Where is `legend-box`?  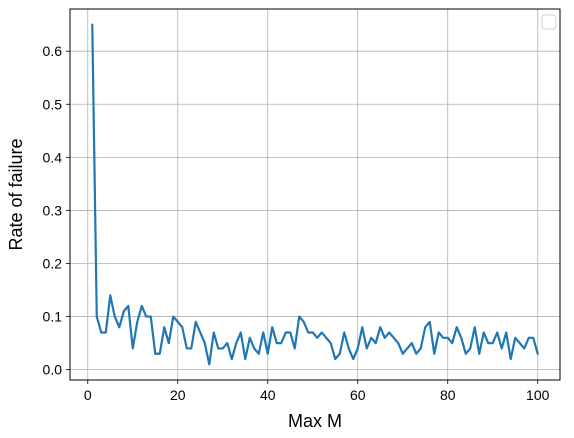 legend-box is located at coordinates (549, 22).